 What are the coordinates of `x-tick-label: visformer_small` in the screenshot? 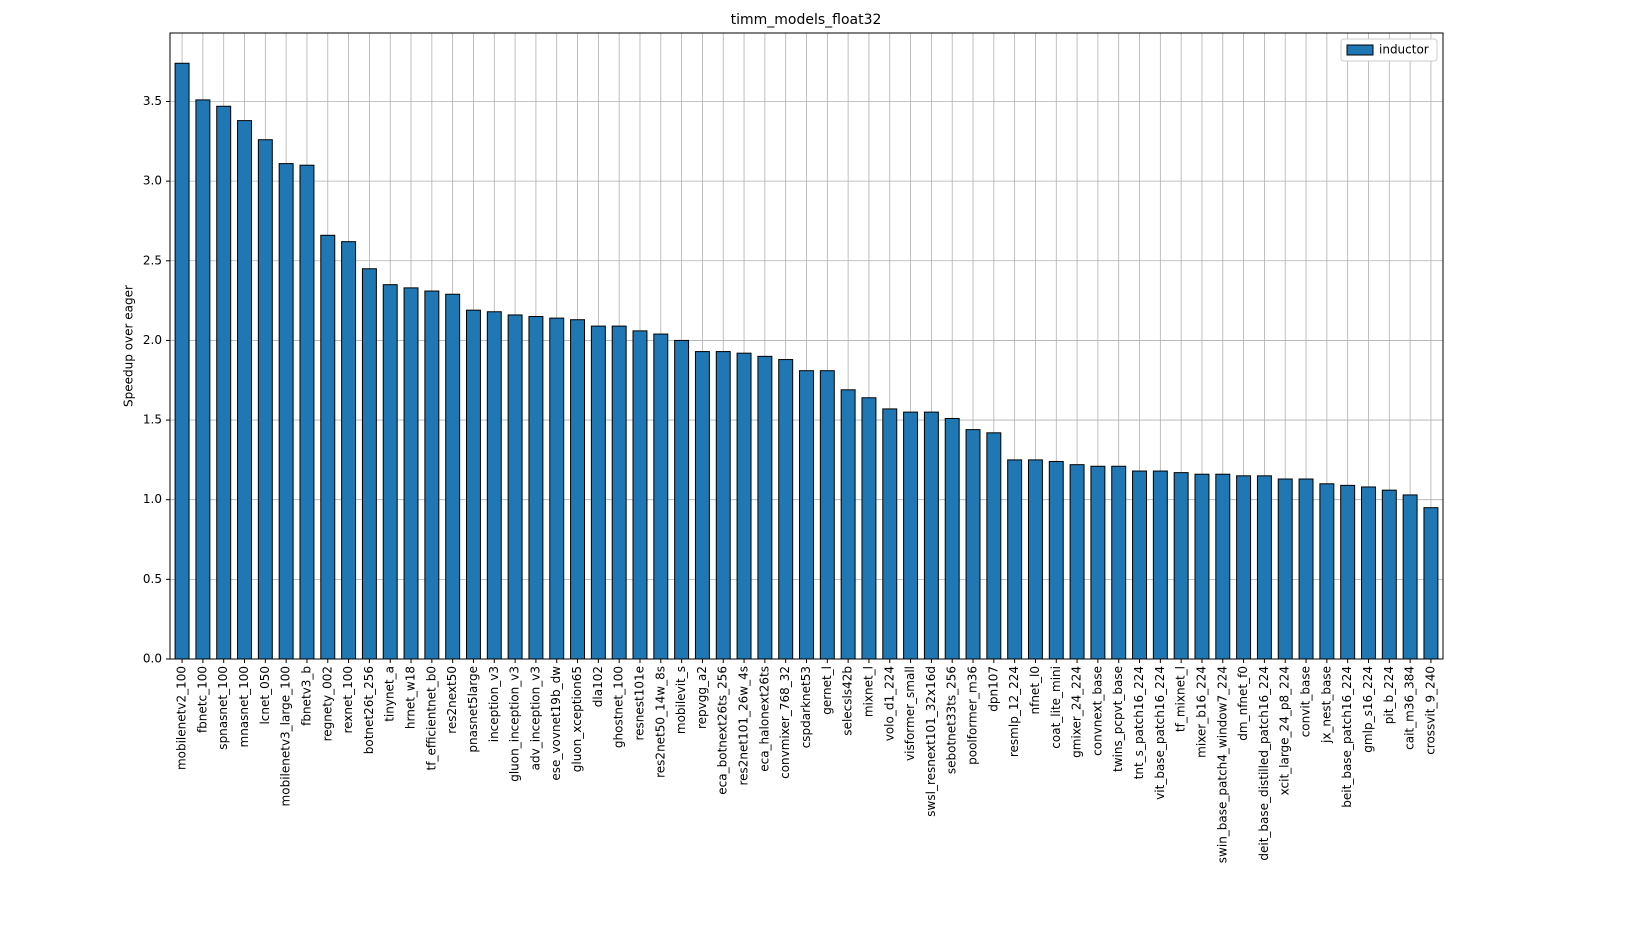 It's located at (910, 713).